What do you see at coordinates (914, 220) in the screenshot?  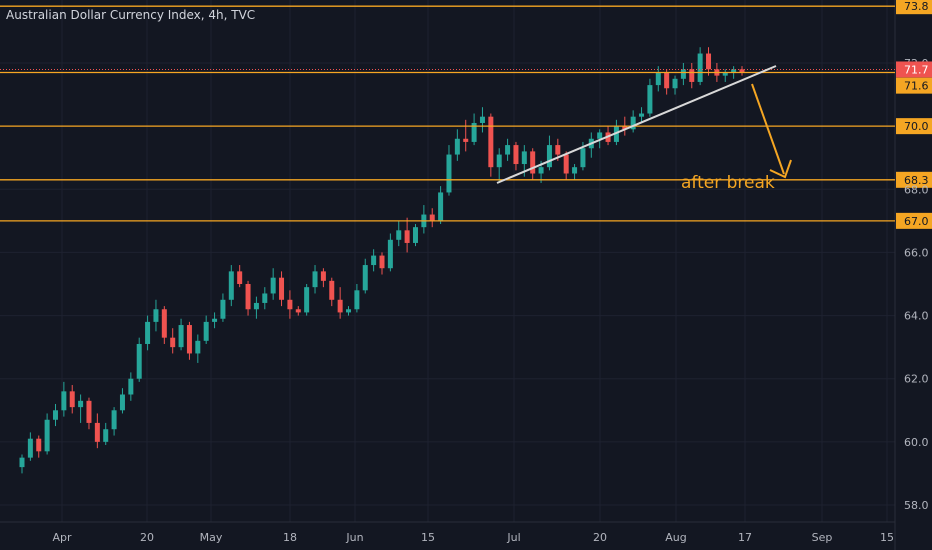 I see `level-badge: 67.0` at bounding box center [914, 220].